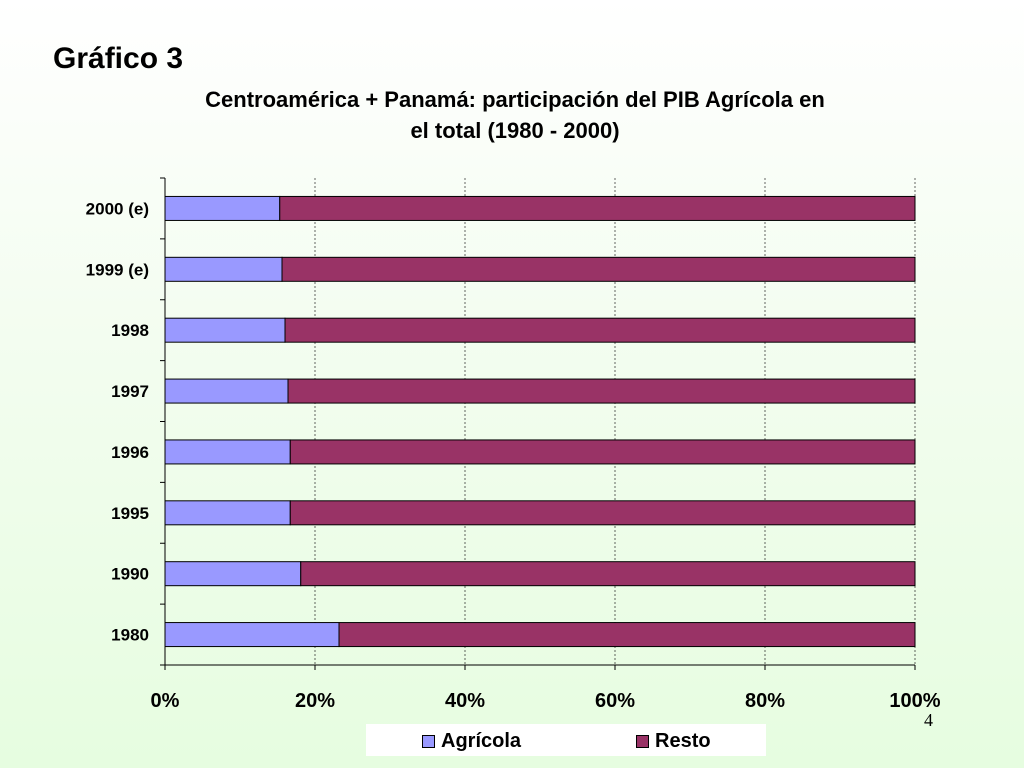 This screenshot has width=1024, height=768. Describe the element at coordinates (683, 741) in the screenshot. I see `legend-label-resto: Resto` at that location.